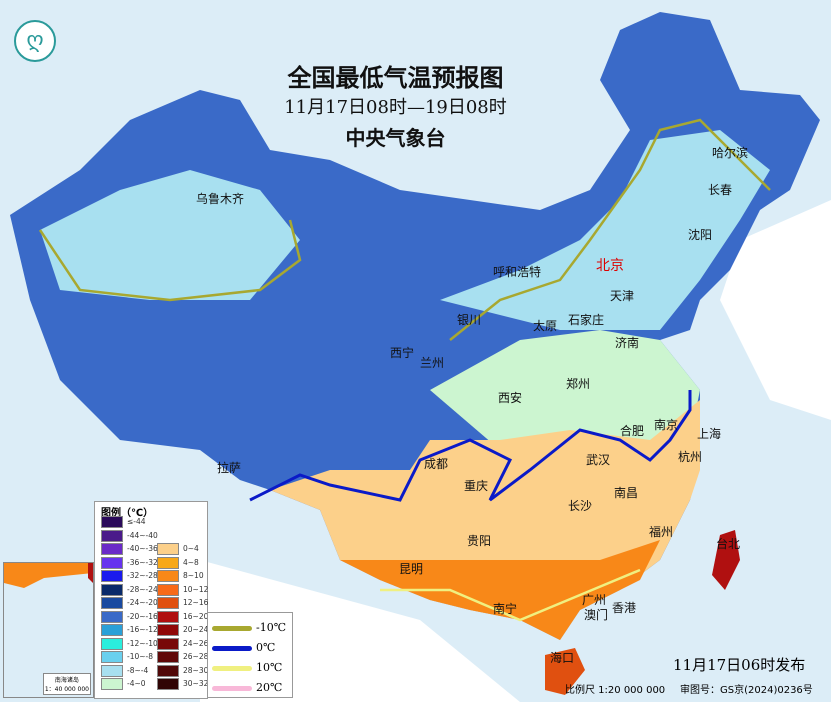  Describe the element at coordinates (196, 602) in the screenshot. I see `legend-label: 12~16` at that location.